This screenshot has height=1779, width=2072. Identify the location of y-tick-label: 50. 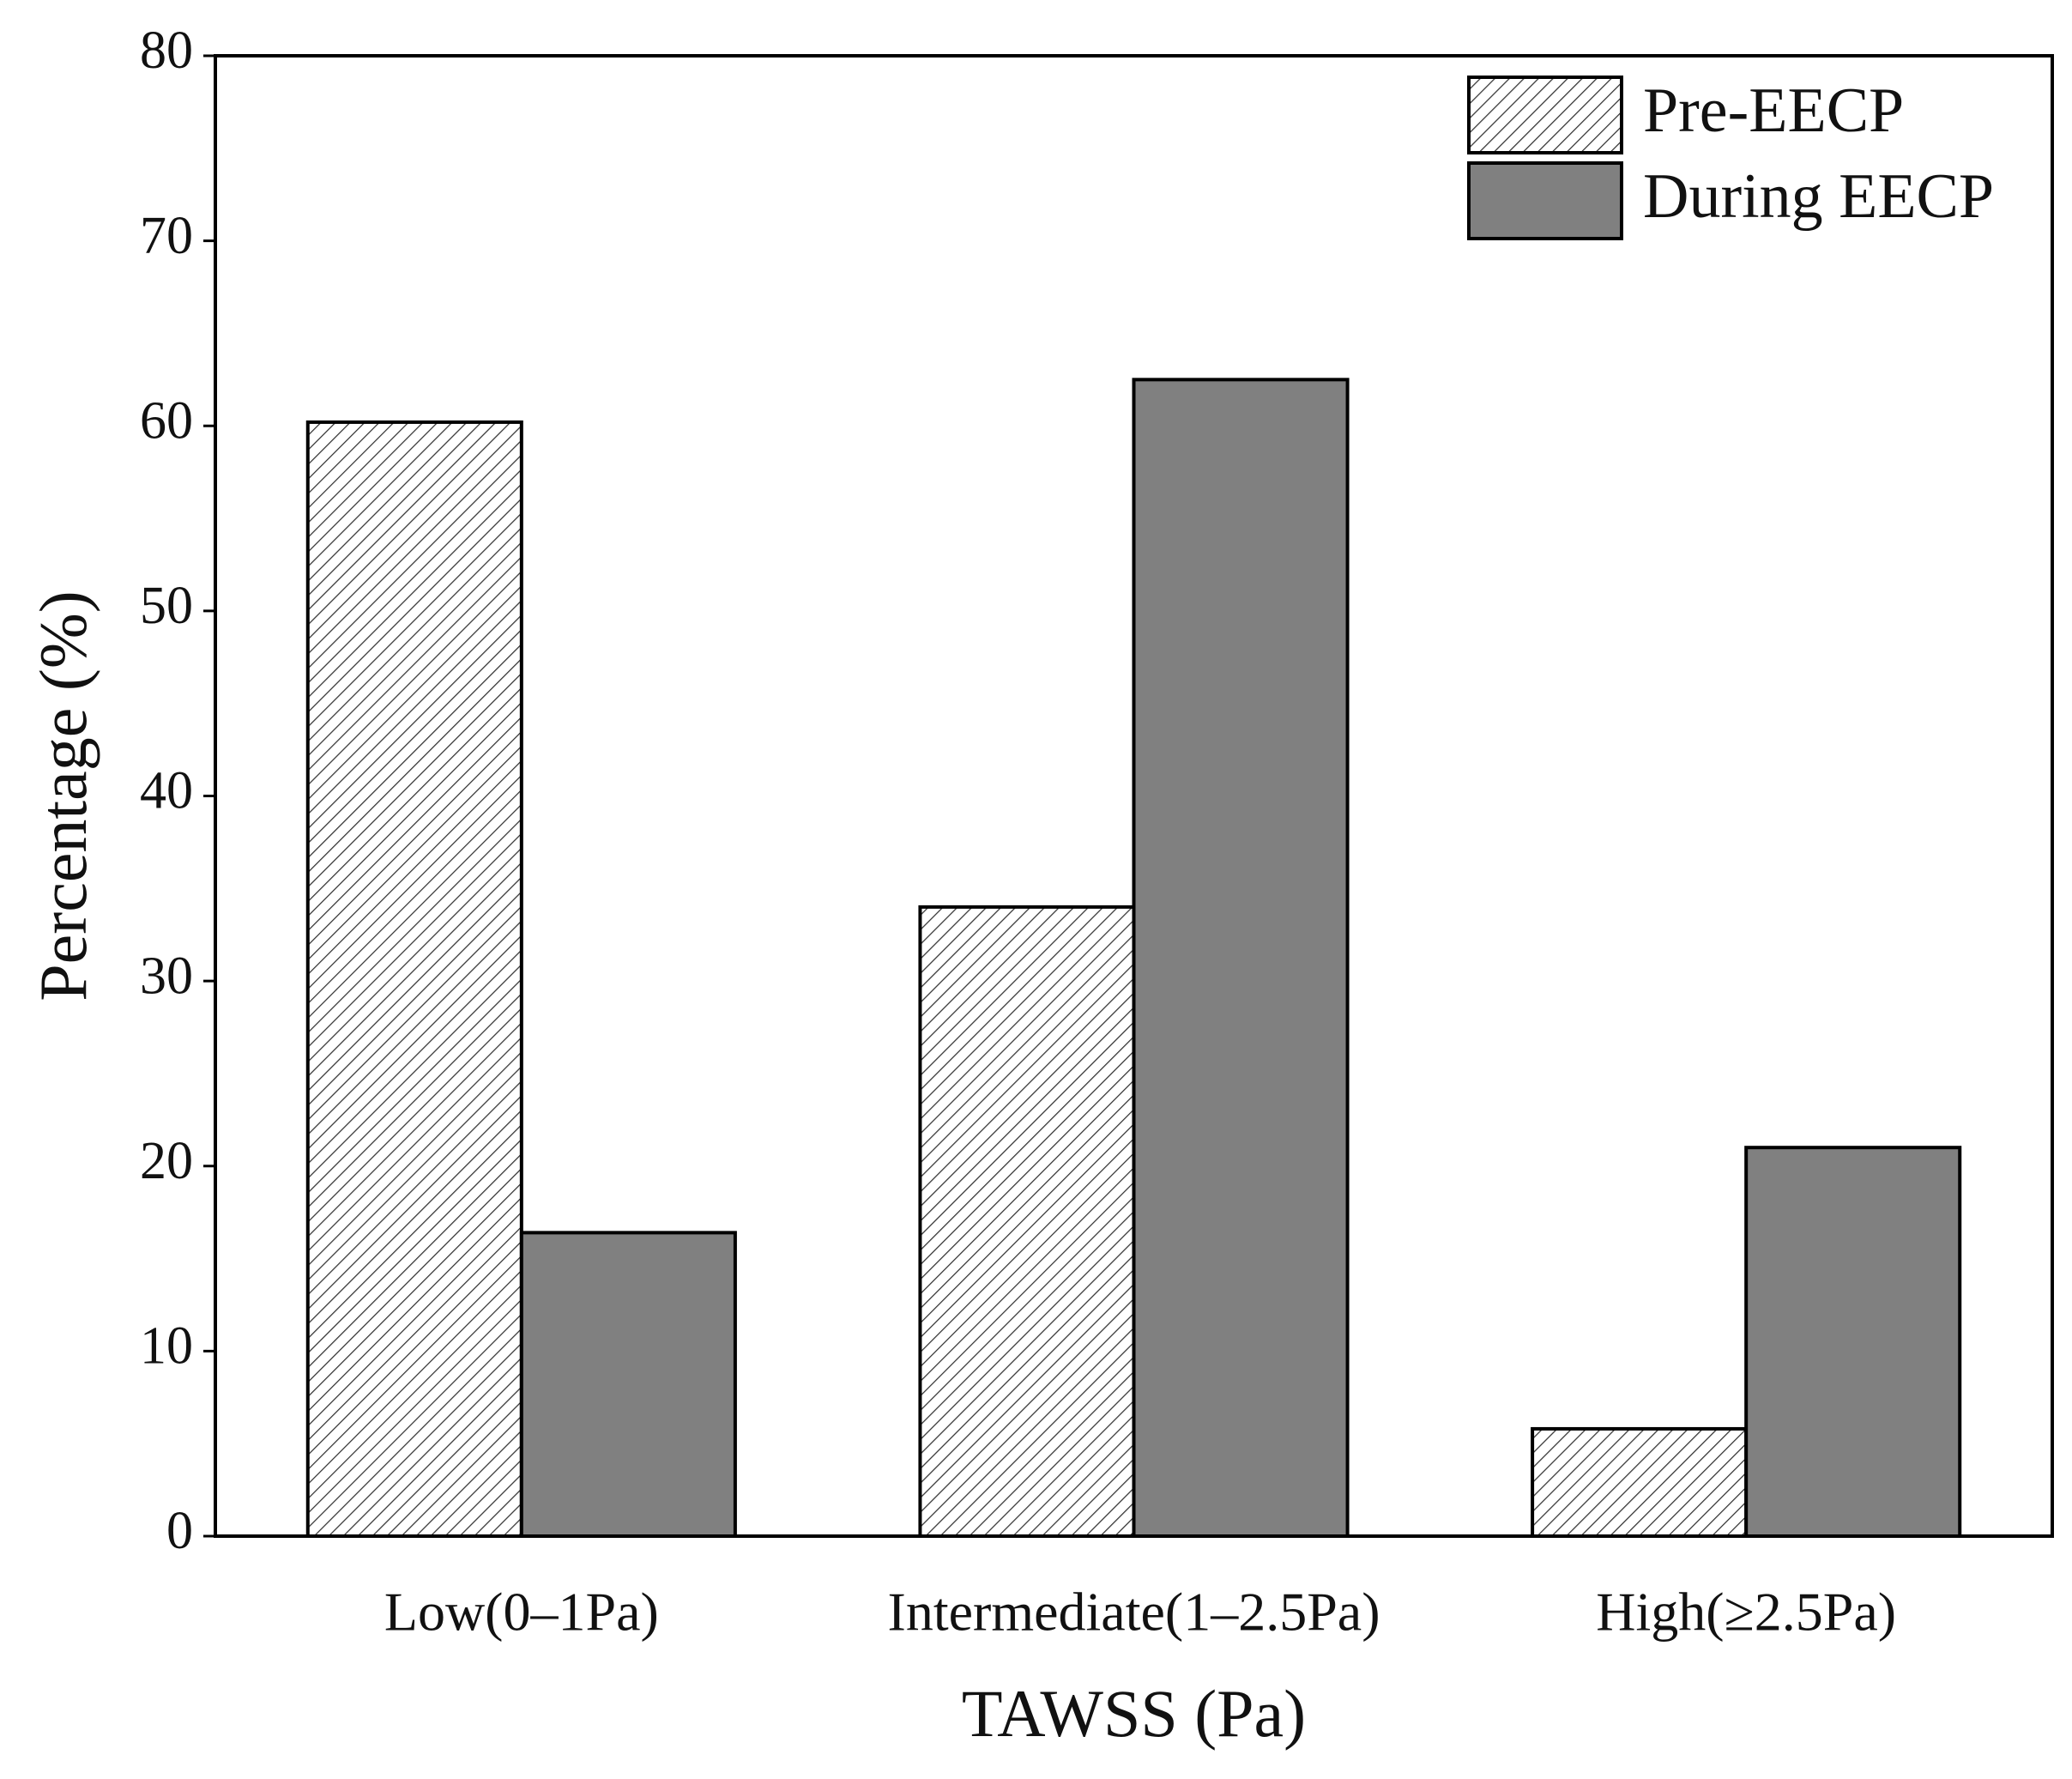
(166, 606).